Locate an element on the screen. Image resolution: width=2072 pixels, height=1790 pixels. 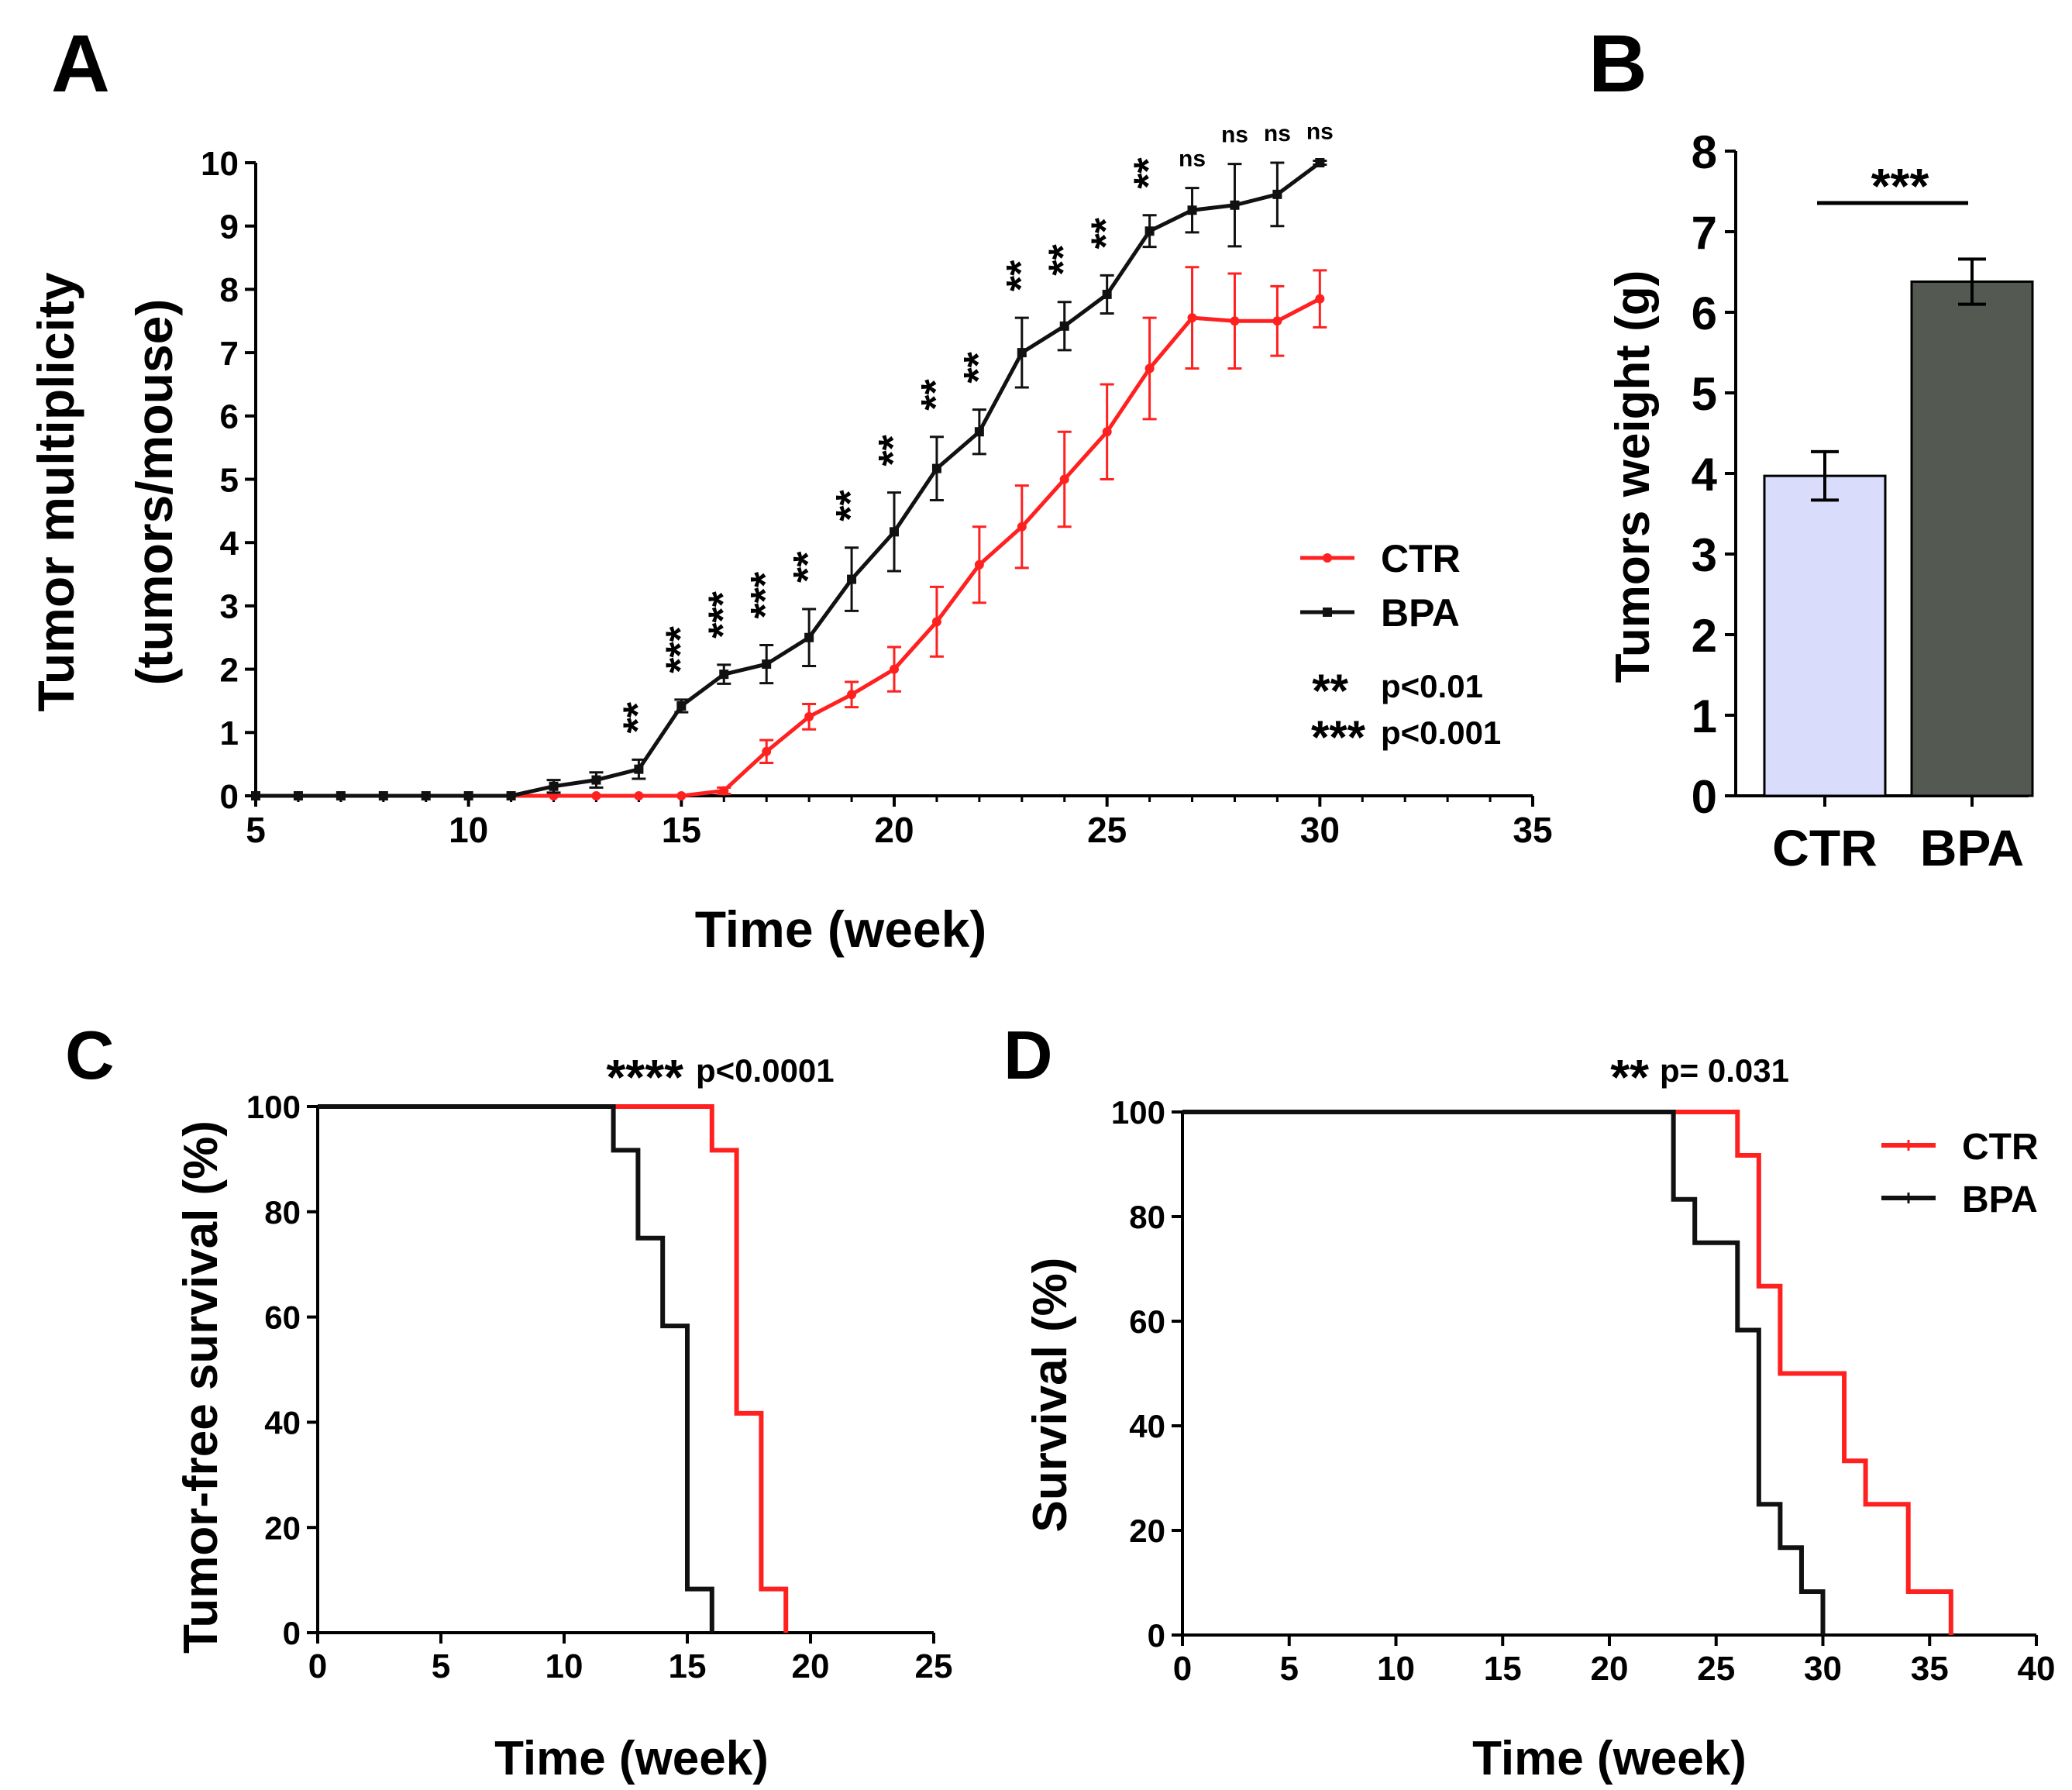
x-tick-label: 35 is located at coordinates (1532, 830).